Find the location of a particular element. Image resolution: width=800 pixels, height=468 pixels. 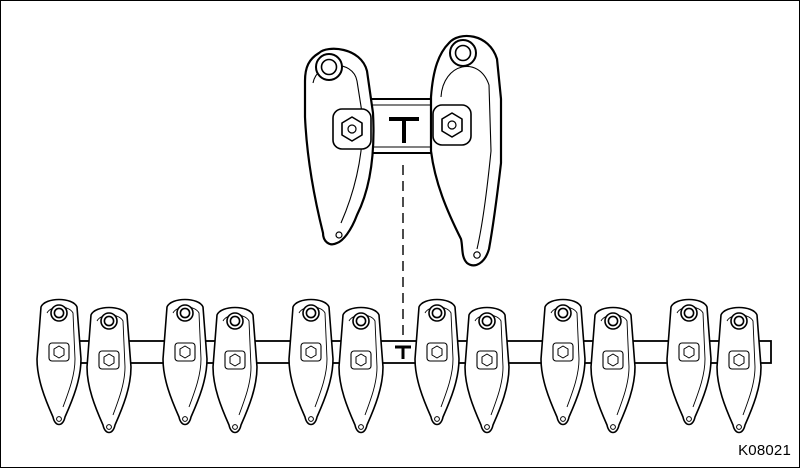

detail-t-marker is located at coordinates (404, 130).